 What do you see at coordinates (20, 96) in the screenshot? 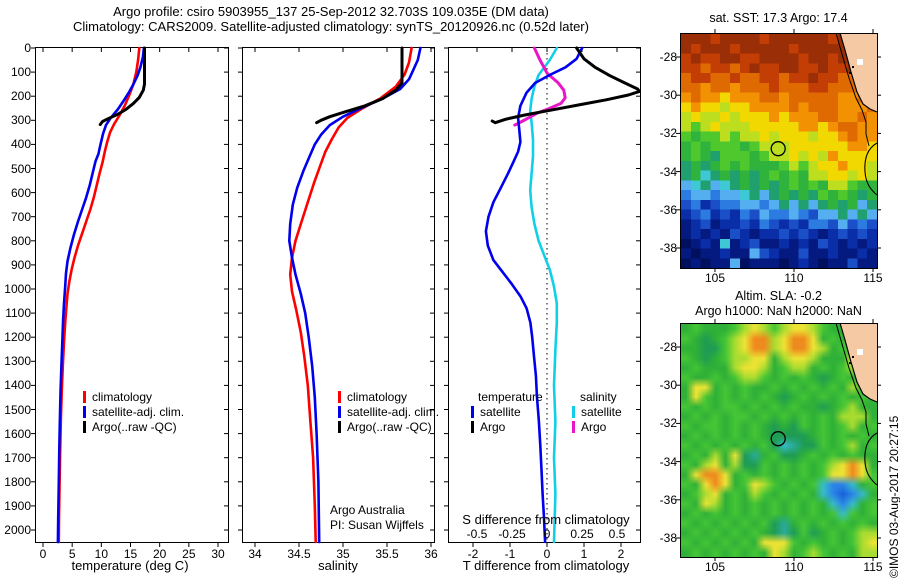
I see `depth-tick-label: 200` at bounding box center [20, 96].